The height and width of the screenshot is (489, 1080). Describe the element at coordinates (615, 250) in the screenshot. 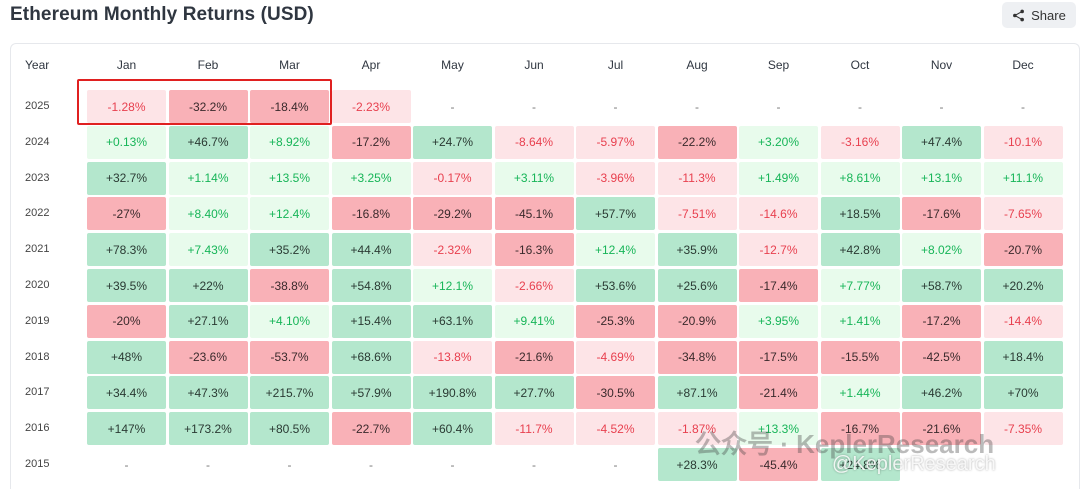

I see `return-cell-2021-jul: +12.4%` at that location.